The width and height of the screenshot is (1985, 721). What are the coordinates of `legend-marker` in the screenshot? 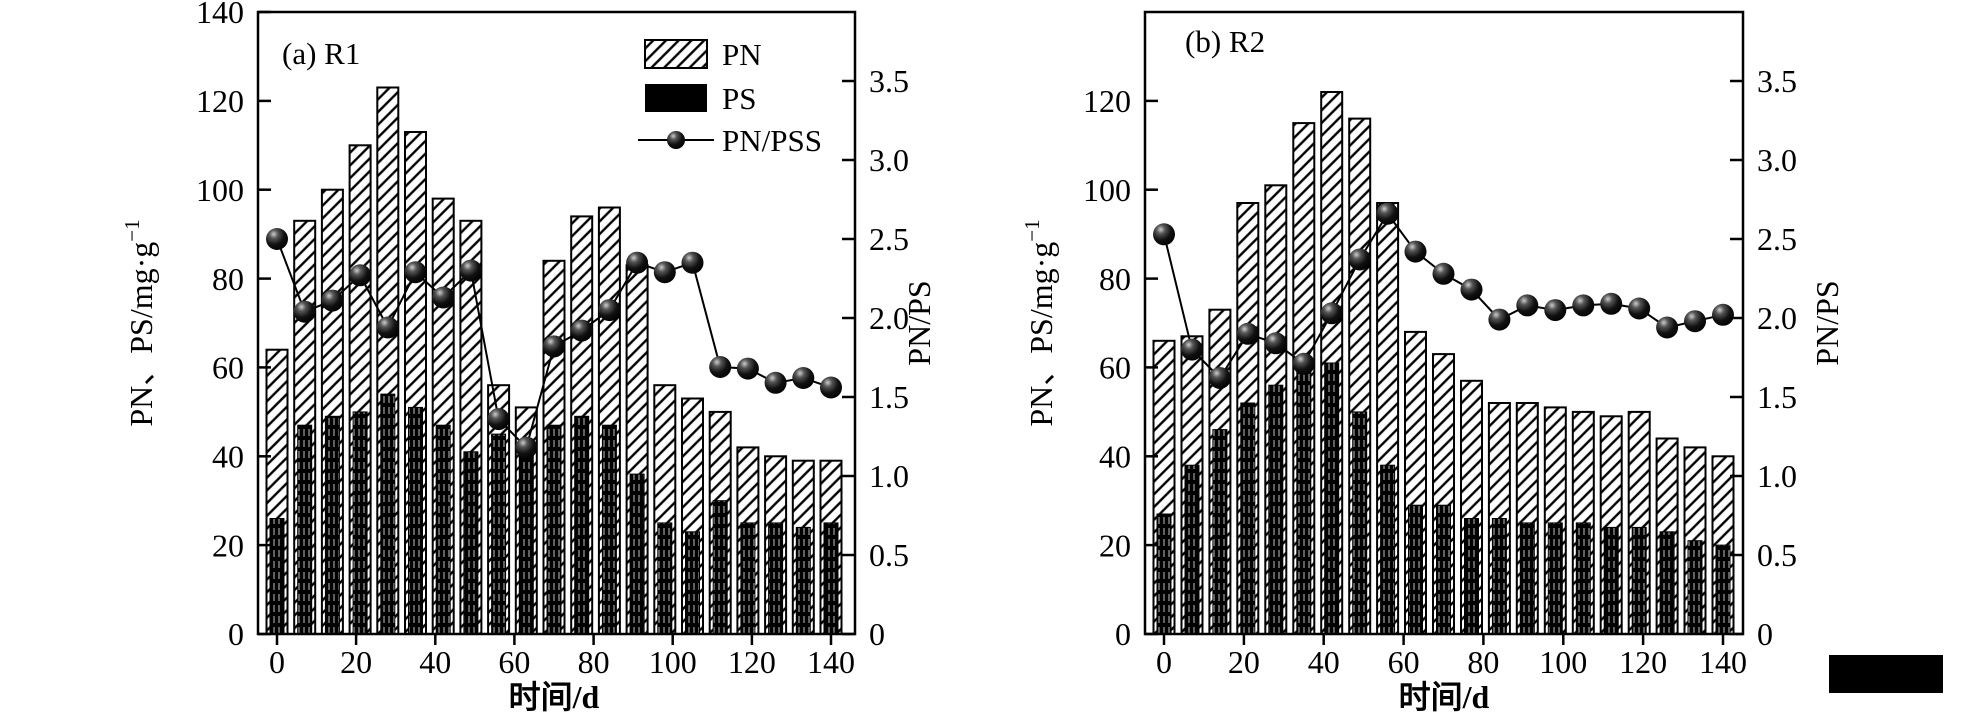 It's located at (676, 140).